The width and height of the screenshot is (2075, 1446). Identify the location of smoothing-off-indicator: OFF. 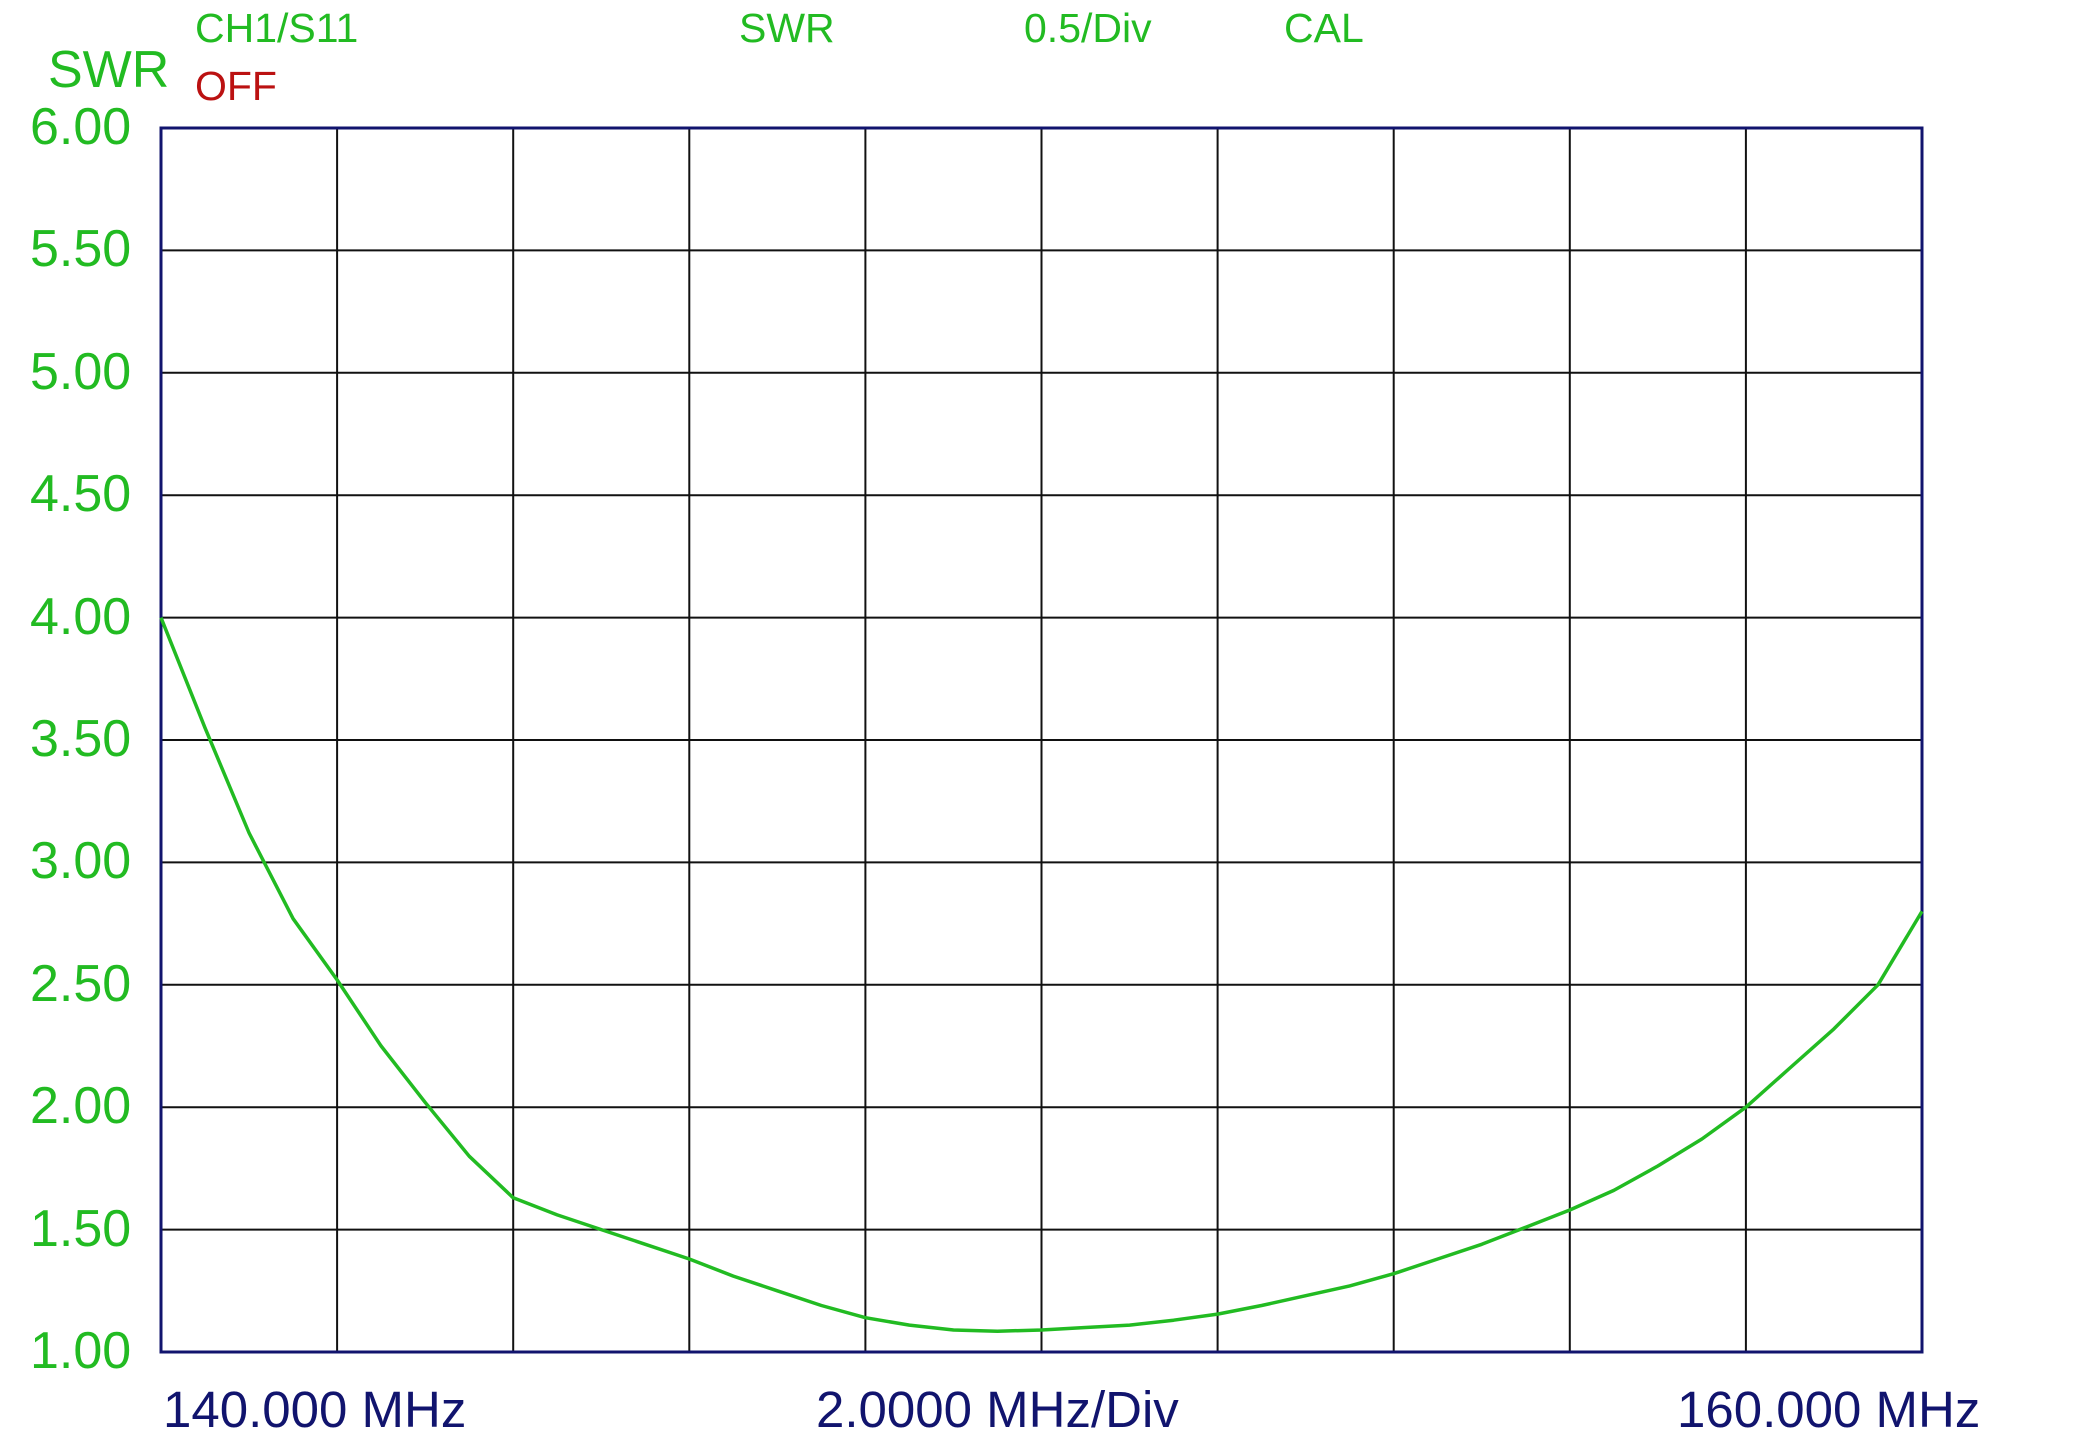
(236, 86).